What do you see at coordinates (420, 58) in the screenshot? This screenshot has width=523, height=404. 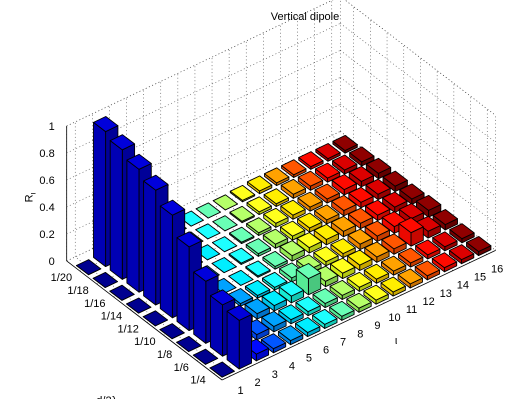 I see `box-edge` at bounding box center [420, 58].